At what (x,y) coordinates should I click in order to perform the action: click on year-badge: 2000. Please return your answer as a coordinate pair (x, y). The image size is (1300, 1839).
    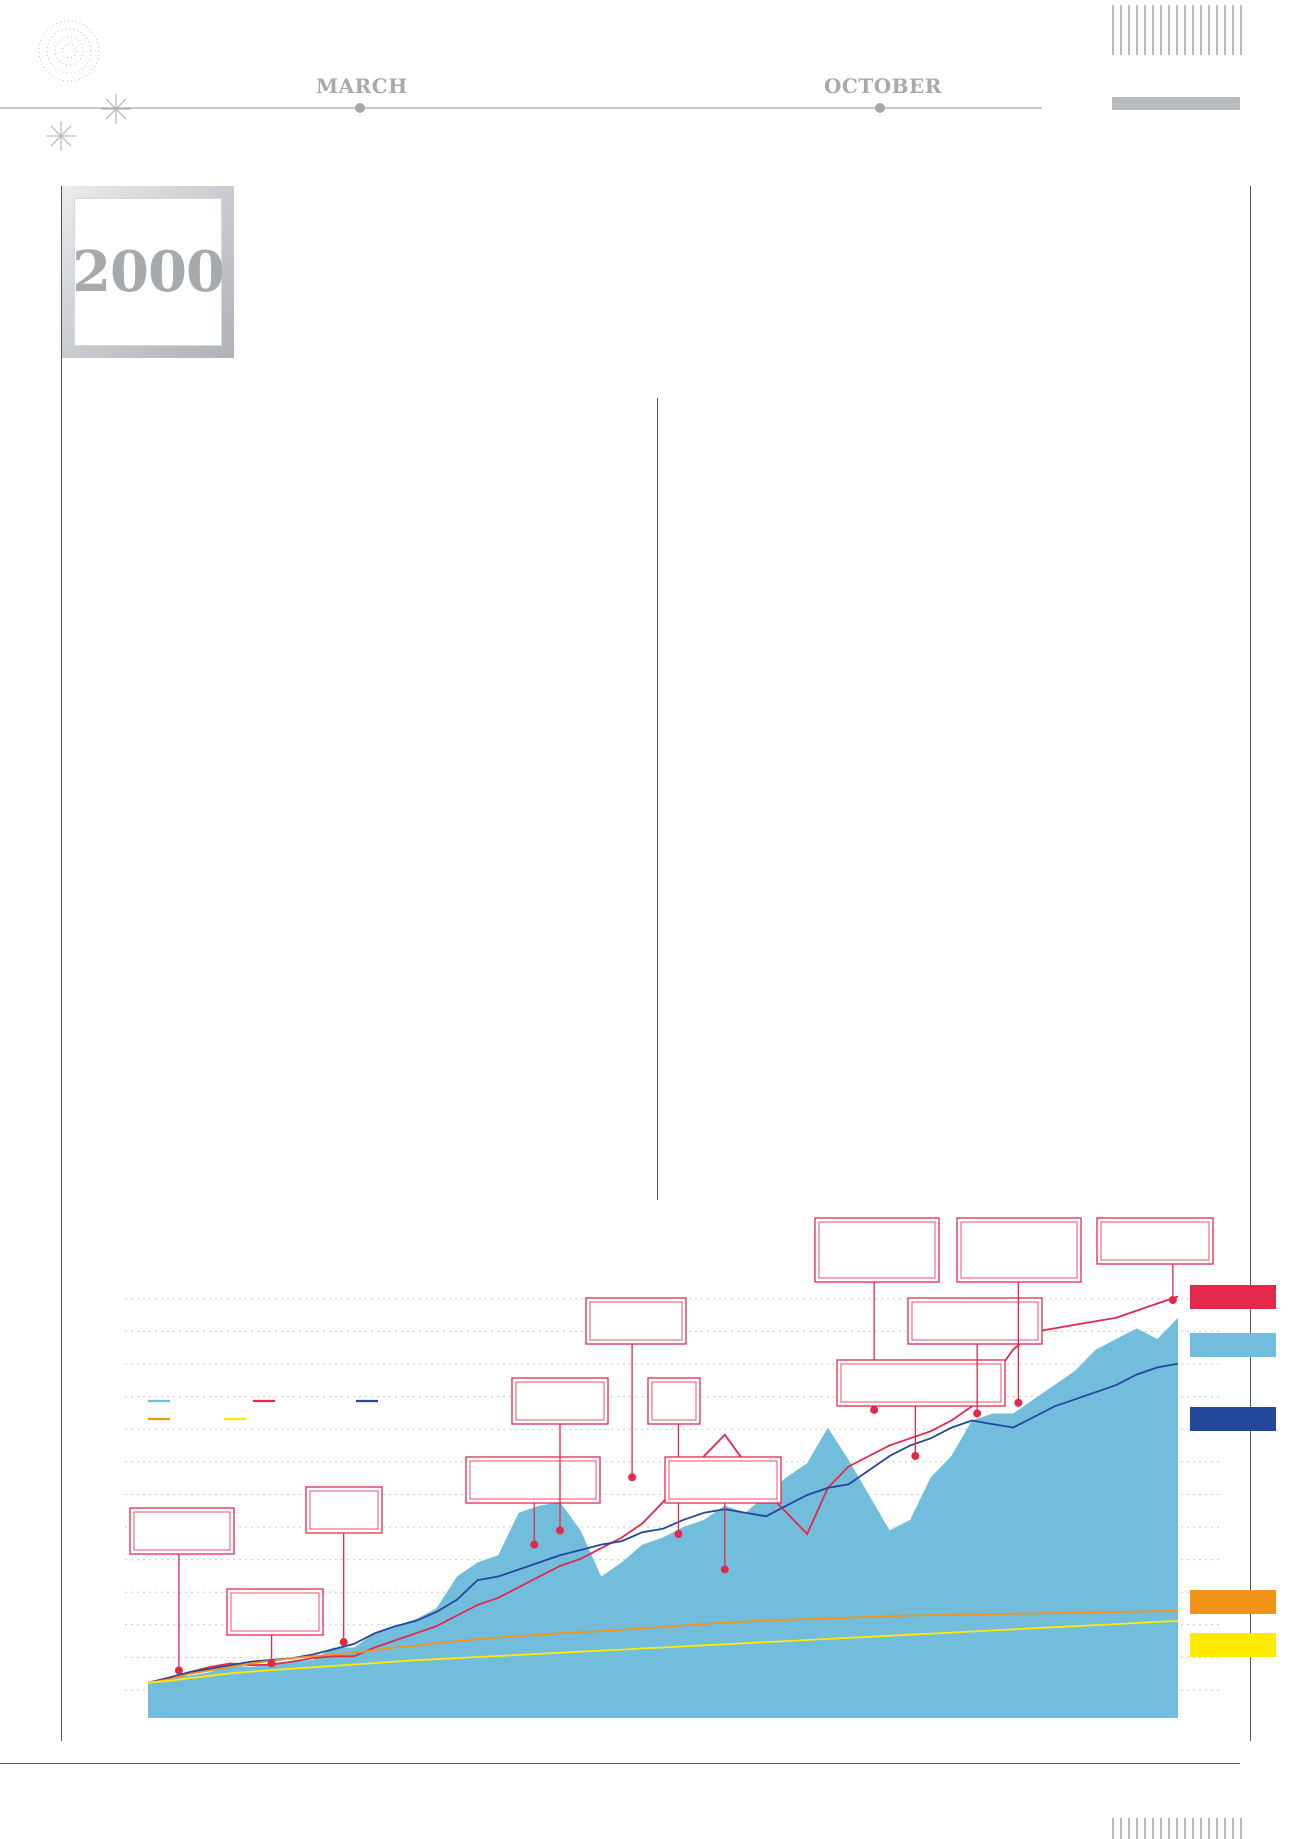
    Looking at the image, I should click on (148, 272).